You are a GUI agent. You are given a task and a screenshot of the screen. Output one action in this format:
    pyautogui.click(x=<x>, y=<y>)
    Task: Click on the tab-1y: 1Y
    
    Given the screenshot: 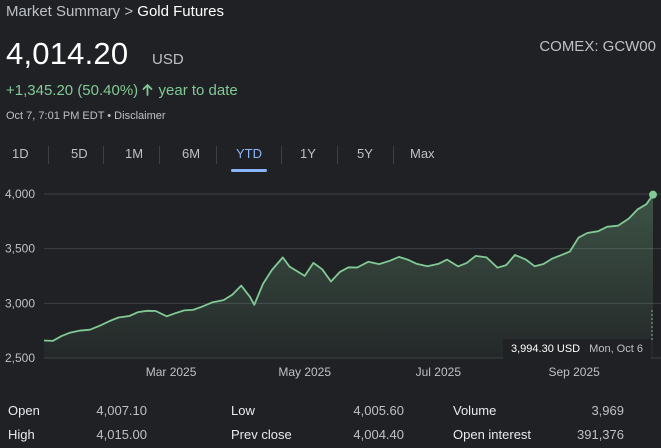 What is the action you would take?
    pyautogui.click(x=308, y=153)
    